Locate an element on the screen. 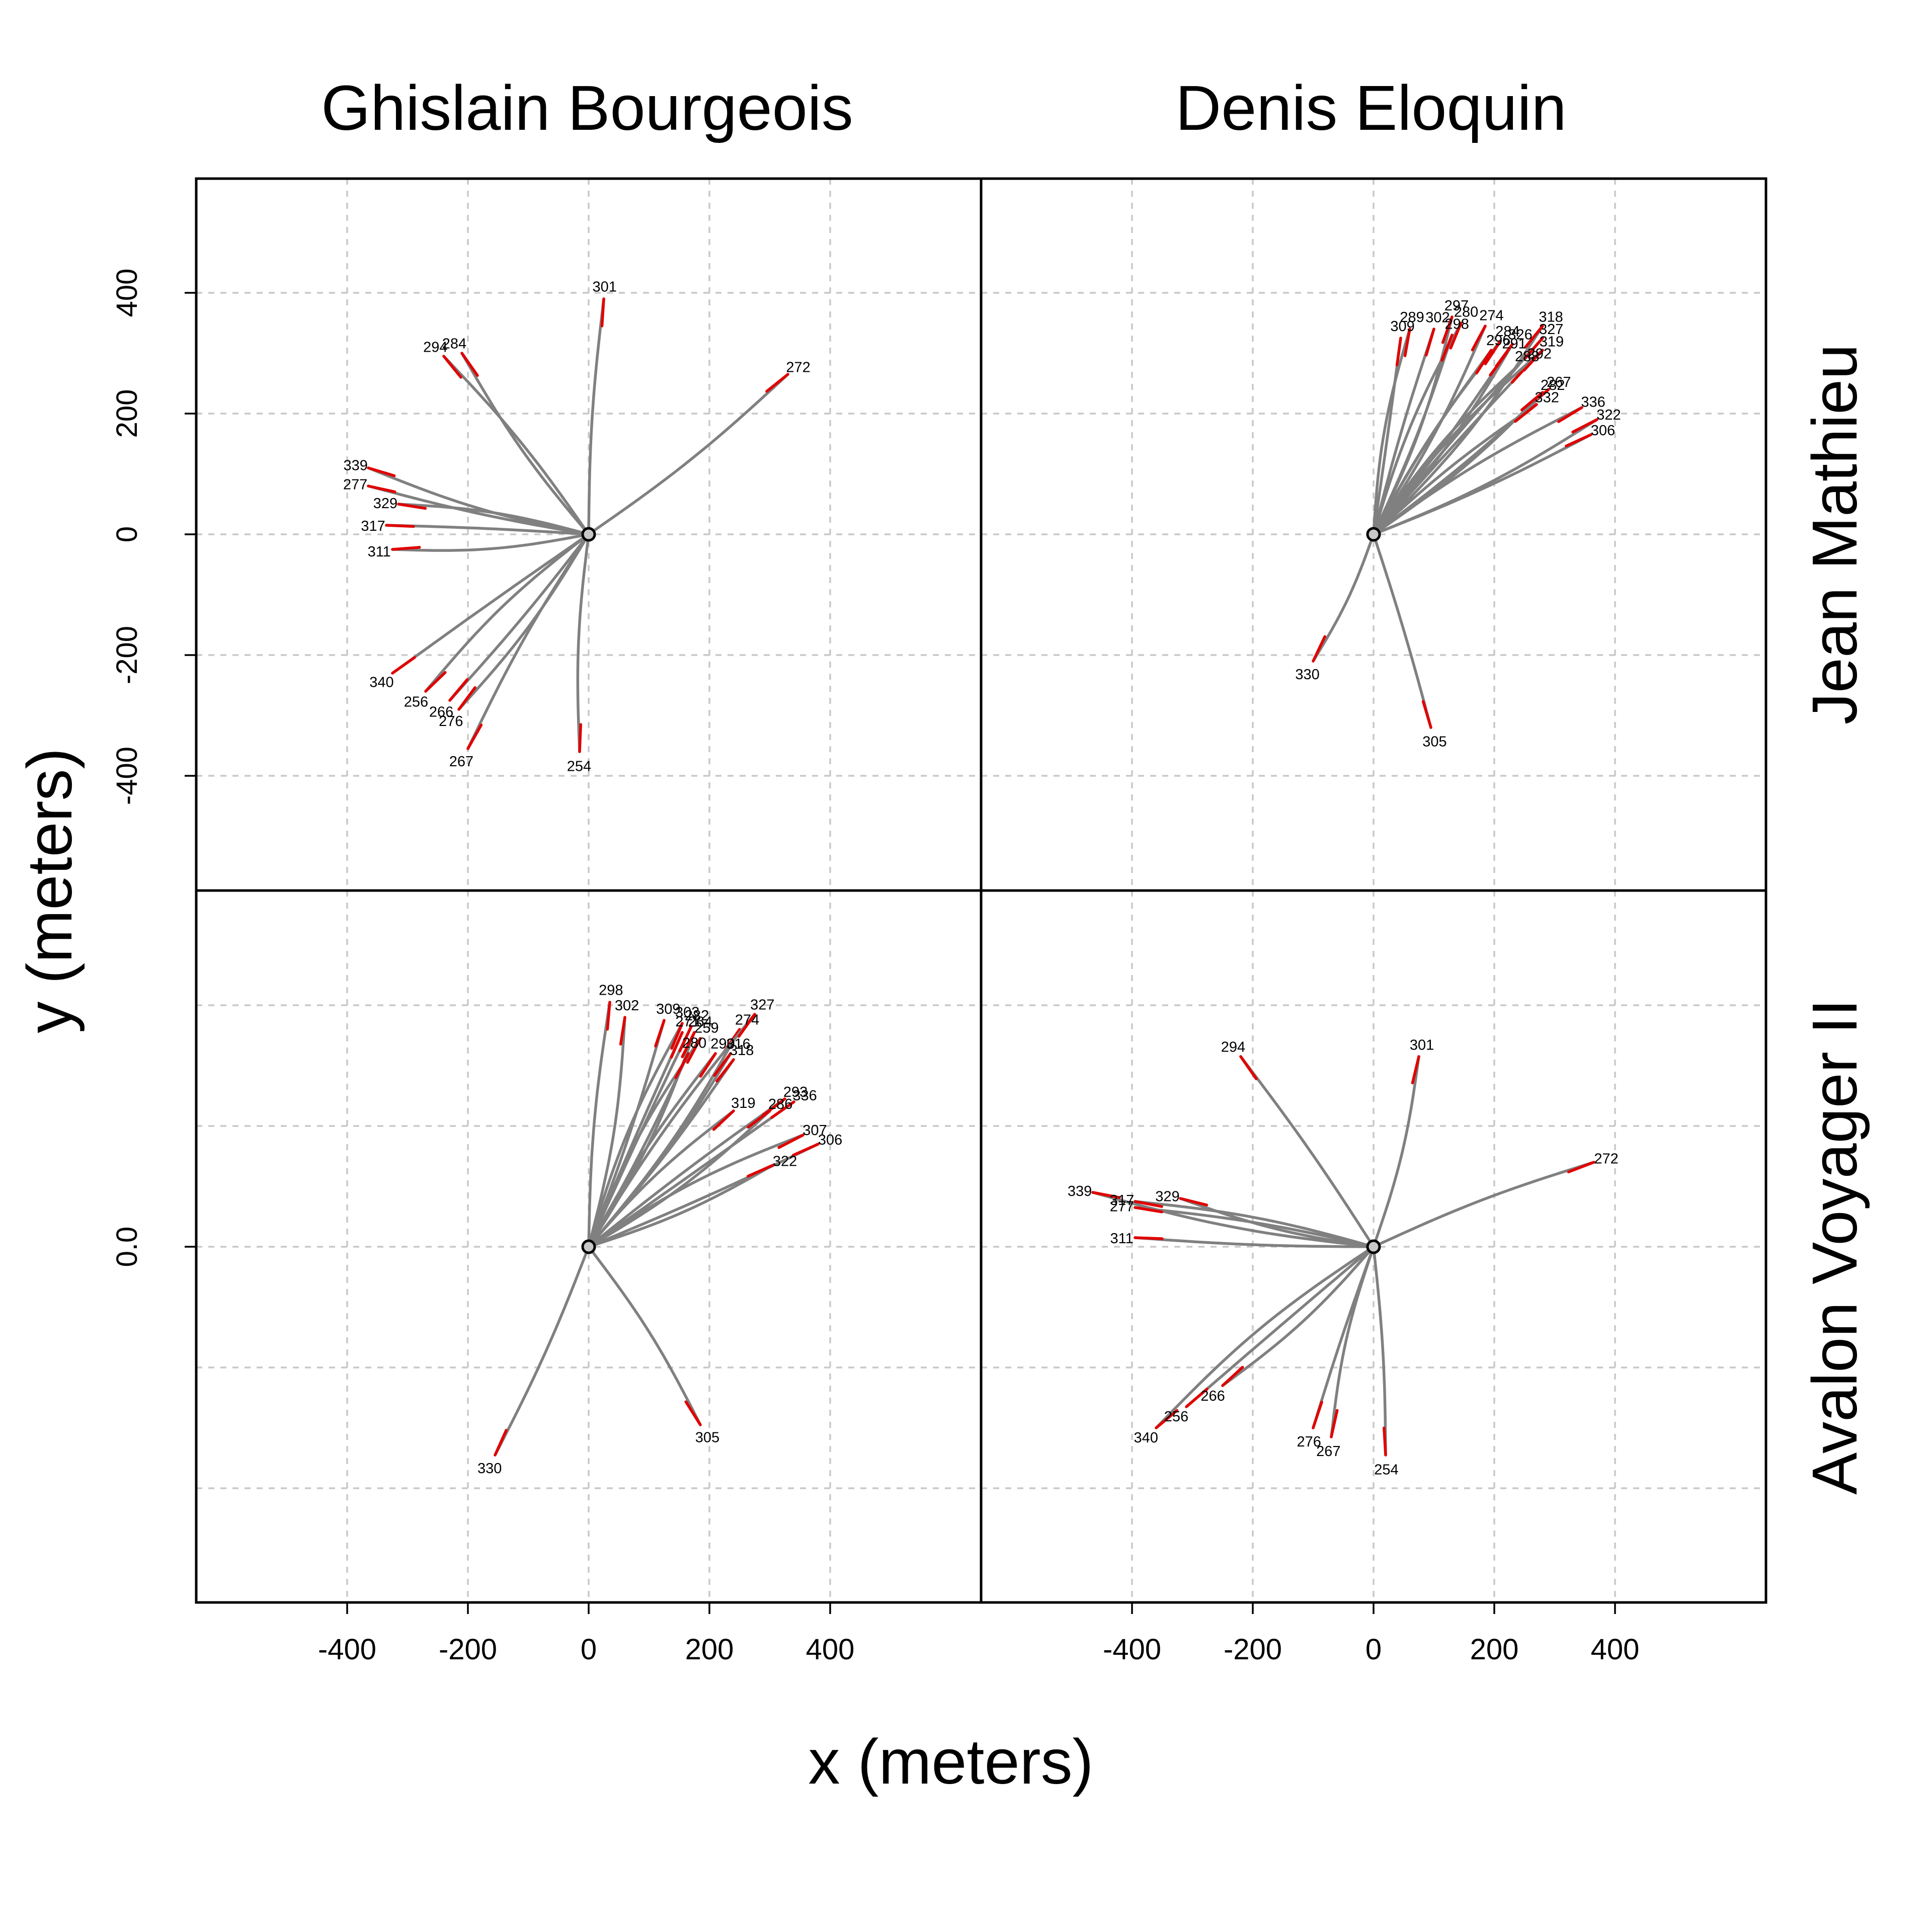 This screenshot has height=1932, width=1932. y-tick-label: -400 is located at coordinates (127, 776).